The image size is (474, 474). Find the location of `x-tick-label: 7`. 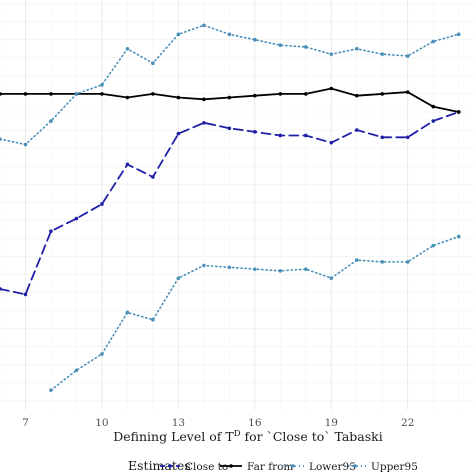

x-tick-label: 7 is located at coordinates (25, 423).